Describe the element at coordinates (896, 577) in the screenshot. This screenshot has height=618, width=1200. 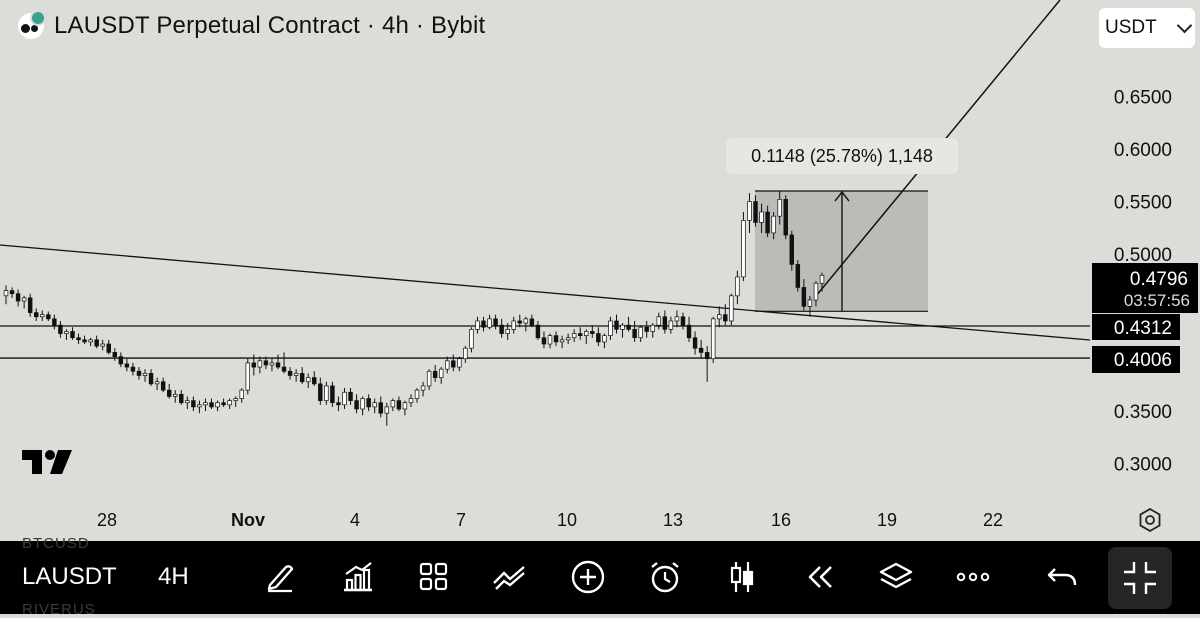
I see `layers-icon` at that location.